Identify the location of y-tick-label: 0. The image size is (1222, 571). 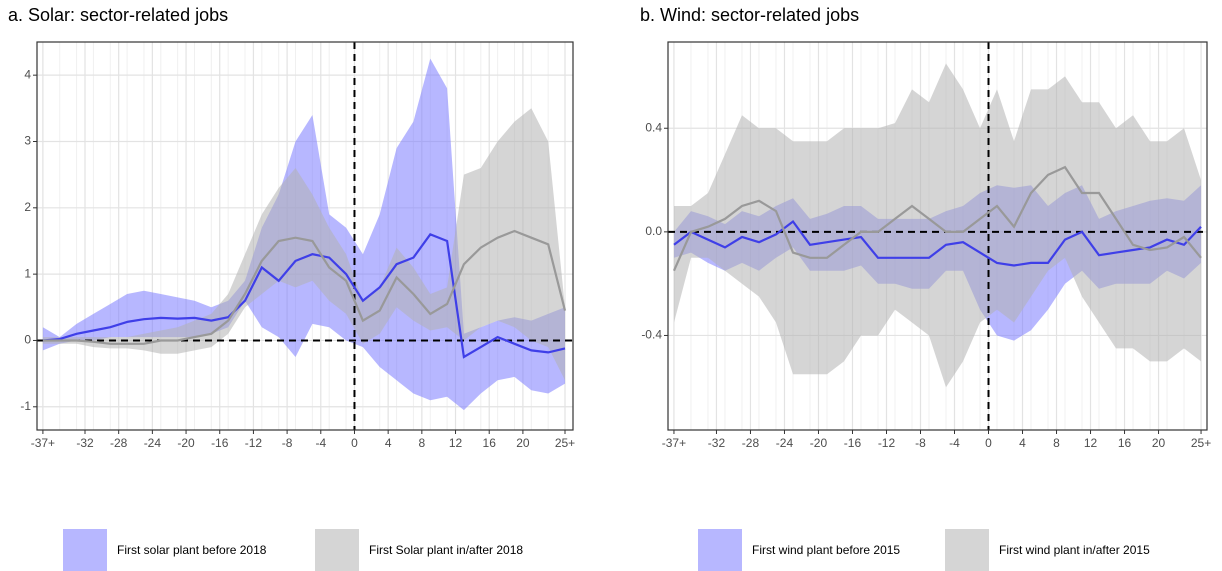
(27, 340).